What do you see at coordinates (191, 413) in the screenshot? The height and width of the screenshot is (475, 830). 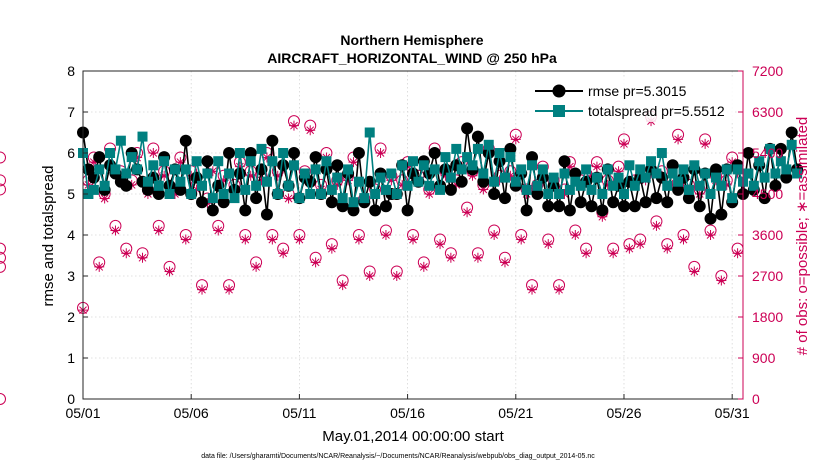 I see `x-tick-label: 05/06` at bounding box center [191, 413].